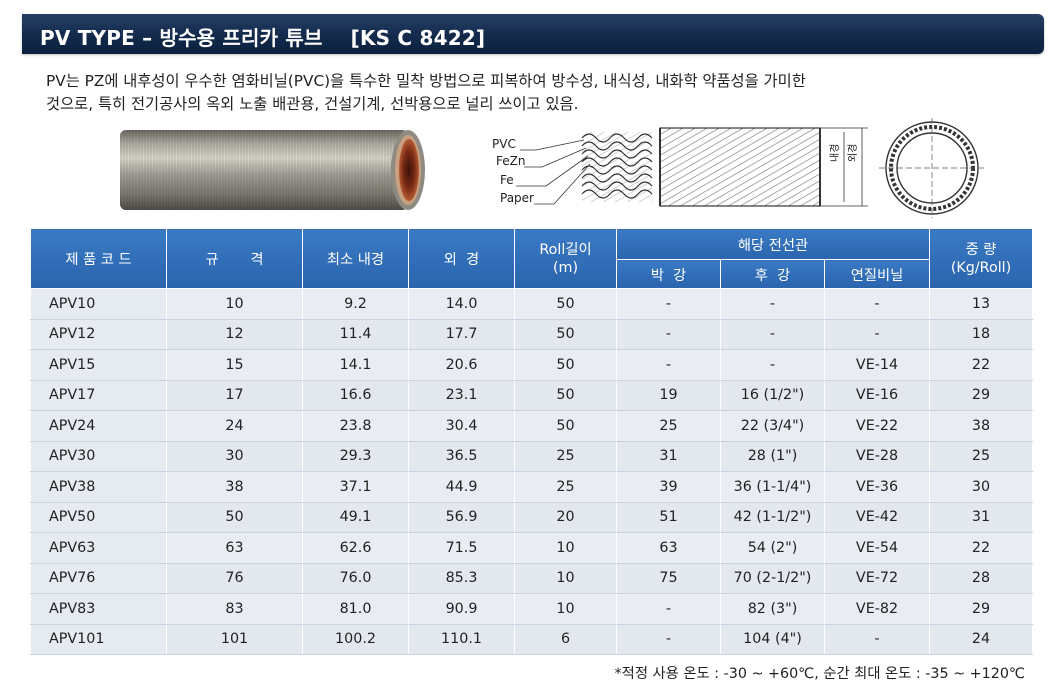  Describe the element at coordinates (565, 258) in the screenshot. I see `header-roll-length: Roll길이 (m)` at that location.